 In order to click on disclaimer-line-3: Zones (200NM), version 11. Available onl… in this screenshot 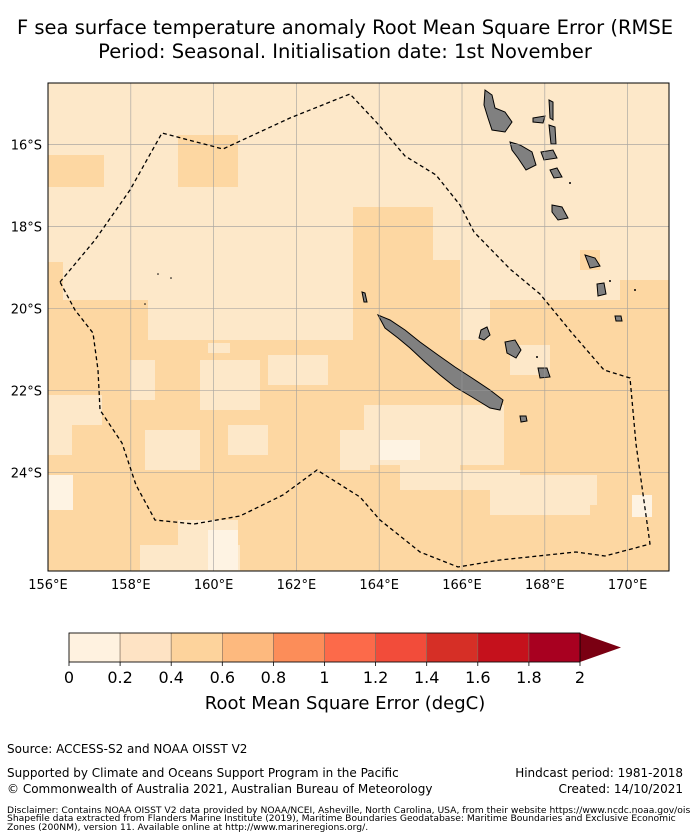, I will do `click(188, 828)`.